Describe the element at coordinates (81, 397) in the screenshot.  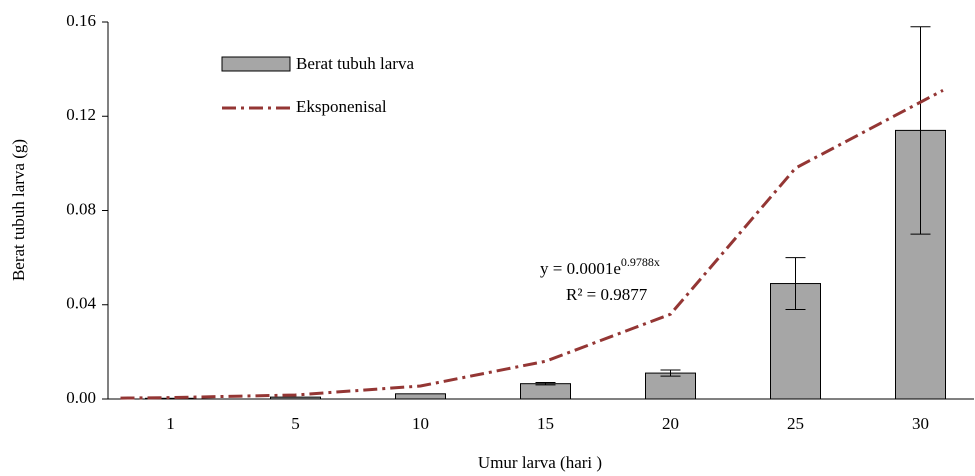
I see `y-tick-label: 0.00` at that location.